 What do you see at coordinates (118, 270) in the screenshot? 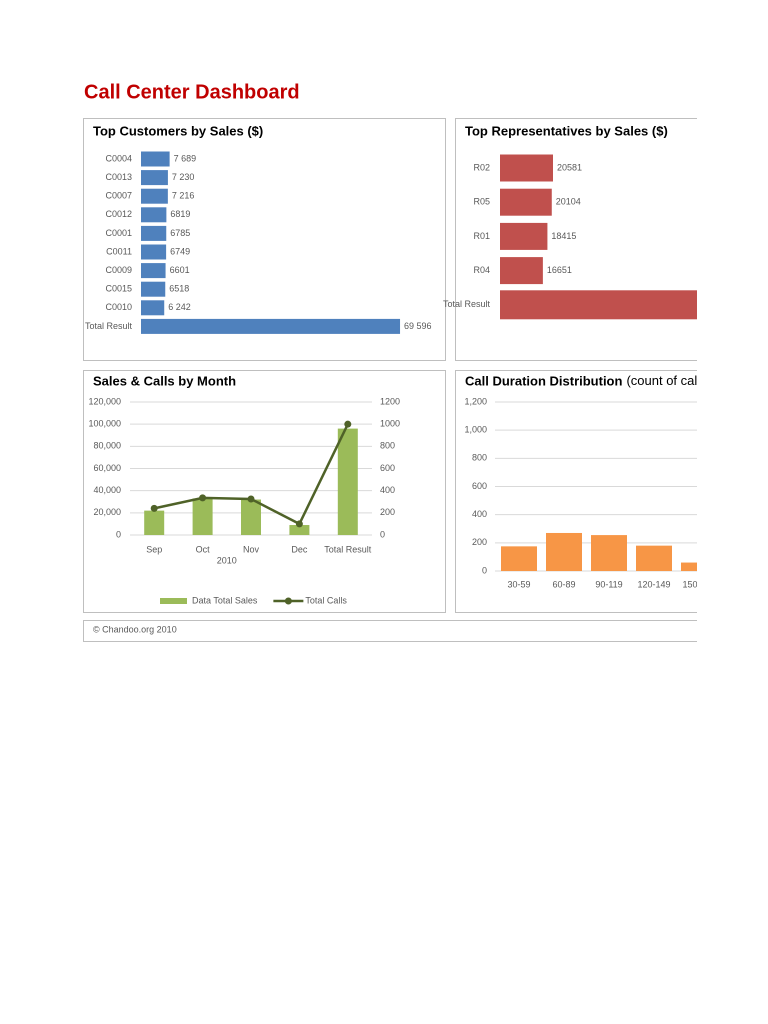
I see `category-label: C0009` at bounding box center [118, 270].